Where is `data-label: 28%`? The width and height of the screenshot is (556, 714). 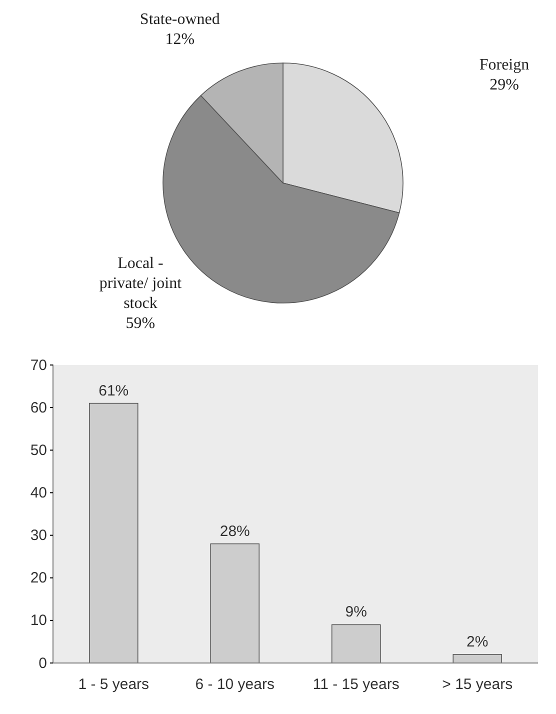
data-label: 28% is located at coordinates (235, 531).